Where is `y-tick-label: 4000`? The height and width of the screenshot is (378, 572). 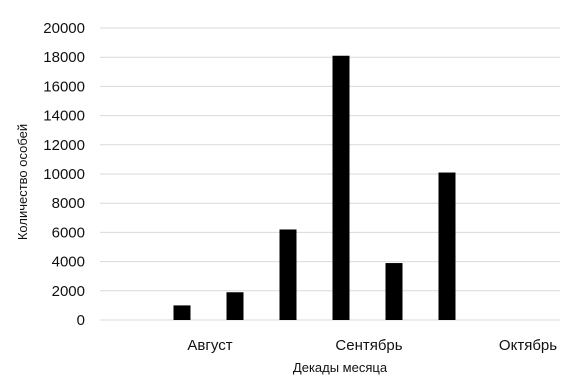 y-tick-label: 4000 is located at coordinates (68, 262).